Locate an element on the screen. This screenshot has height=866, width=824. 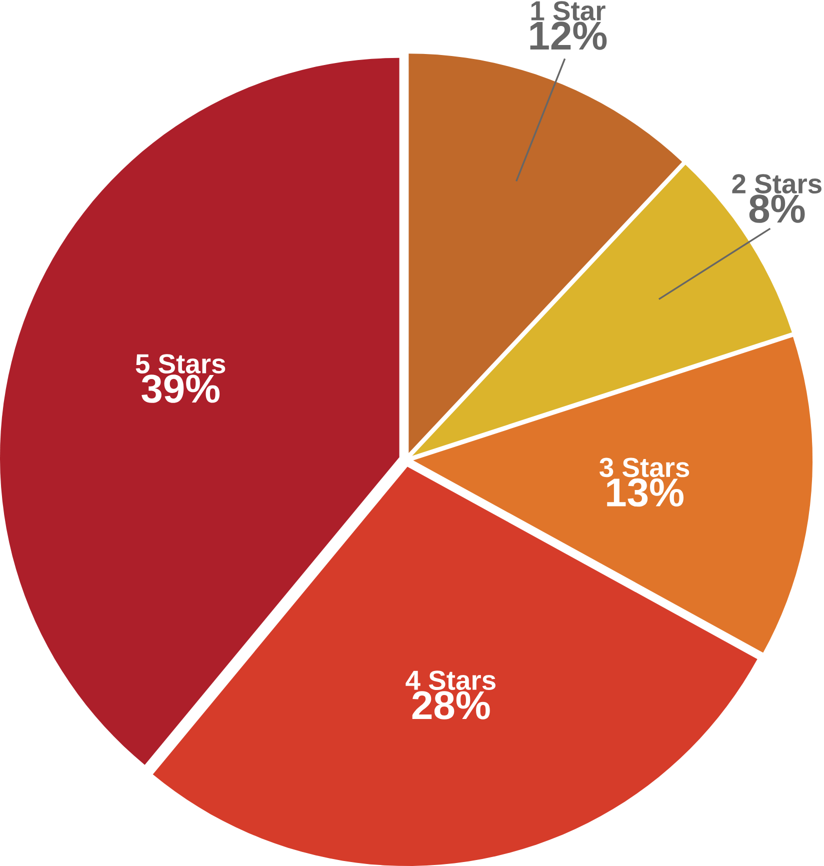
data-label: 12% is located at coordinates (568, 36).